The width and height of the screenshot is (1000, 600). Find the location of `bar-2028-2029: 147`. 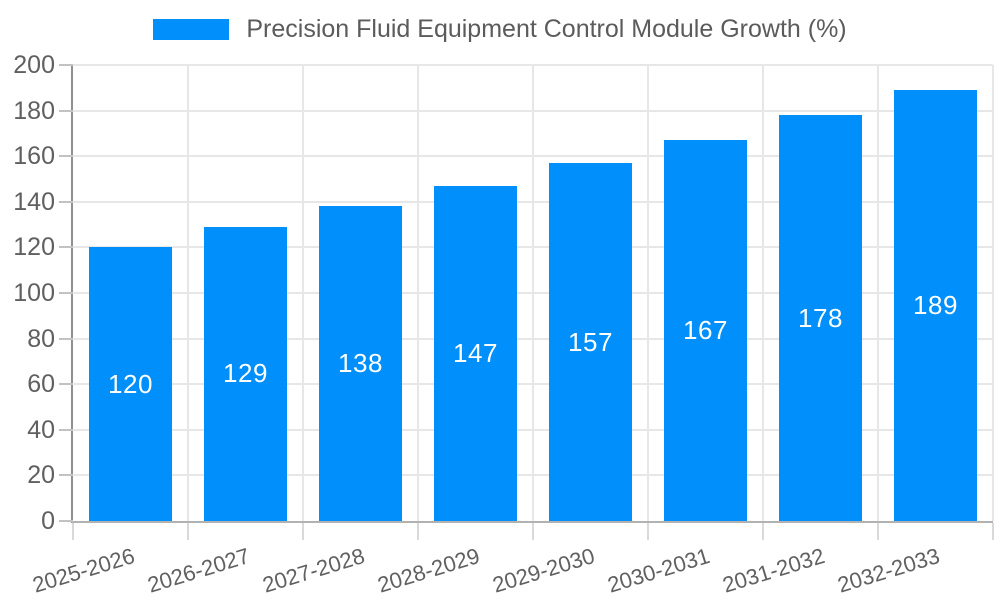

bar-2028-2029: 147 is located at coordinates (475, 353).